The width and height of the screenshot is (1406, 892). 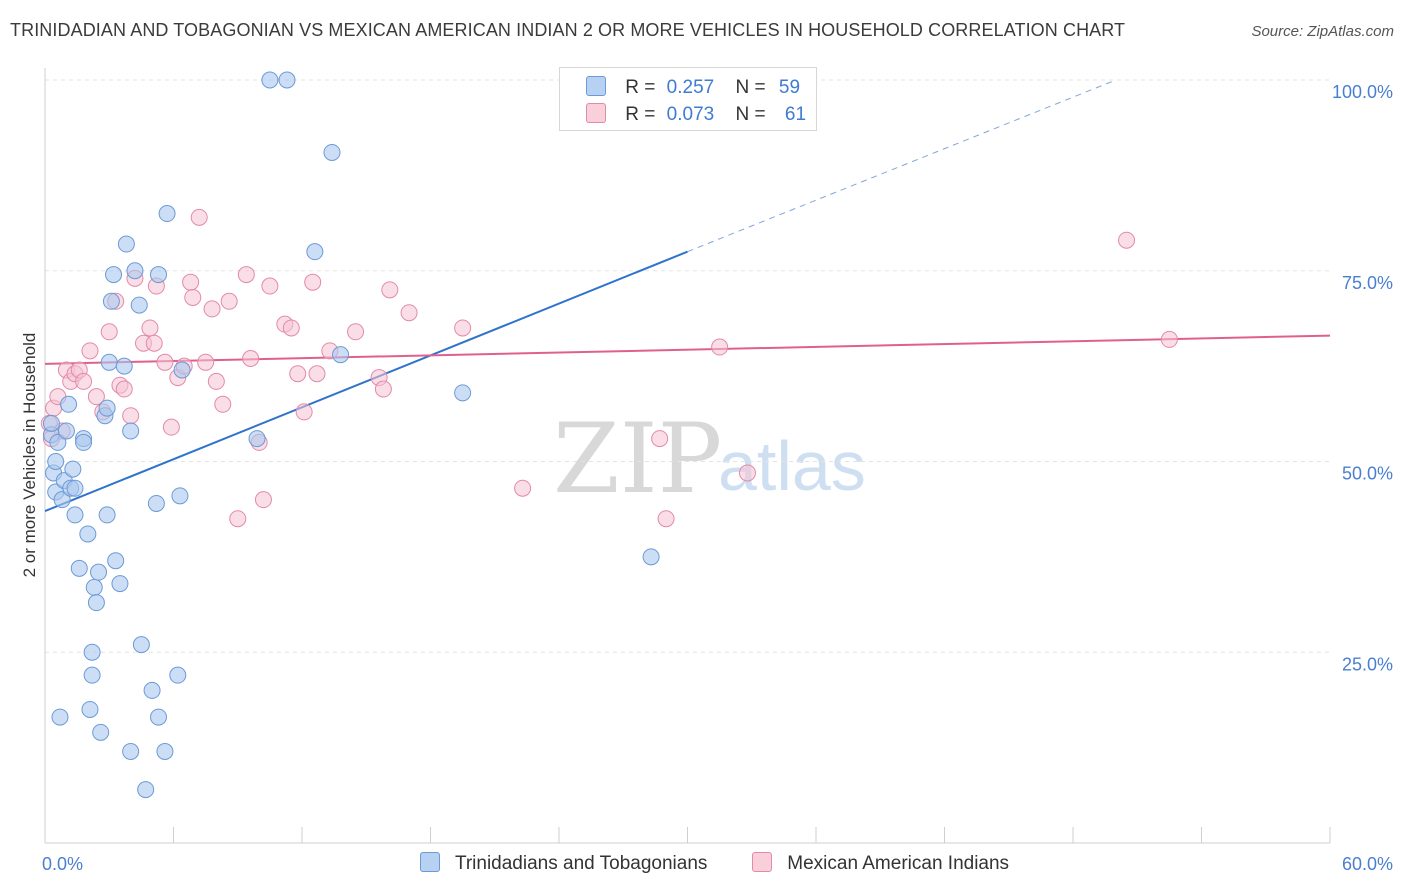 What do you see at coordinates (581, 863) in the screenshot?
I see `bottom-legend-label: Trinidadians and Tobagonians` at bounding box center [581, 863].